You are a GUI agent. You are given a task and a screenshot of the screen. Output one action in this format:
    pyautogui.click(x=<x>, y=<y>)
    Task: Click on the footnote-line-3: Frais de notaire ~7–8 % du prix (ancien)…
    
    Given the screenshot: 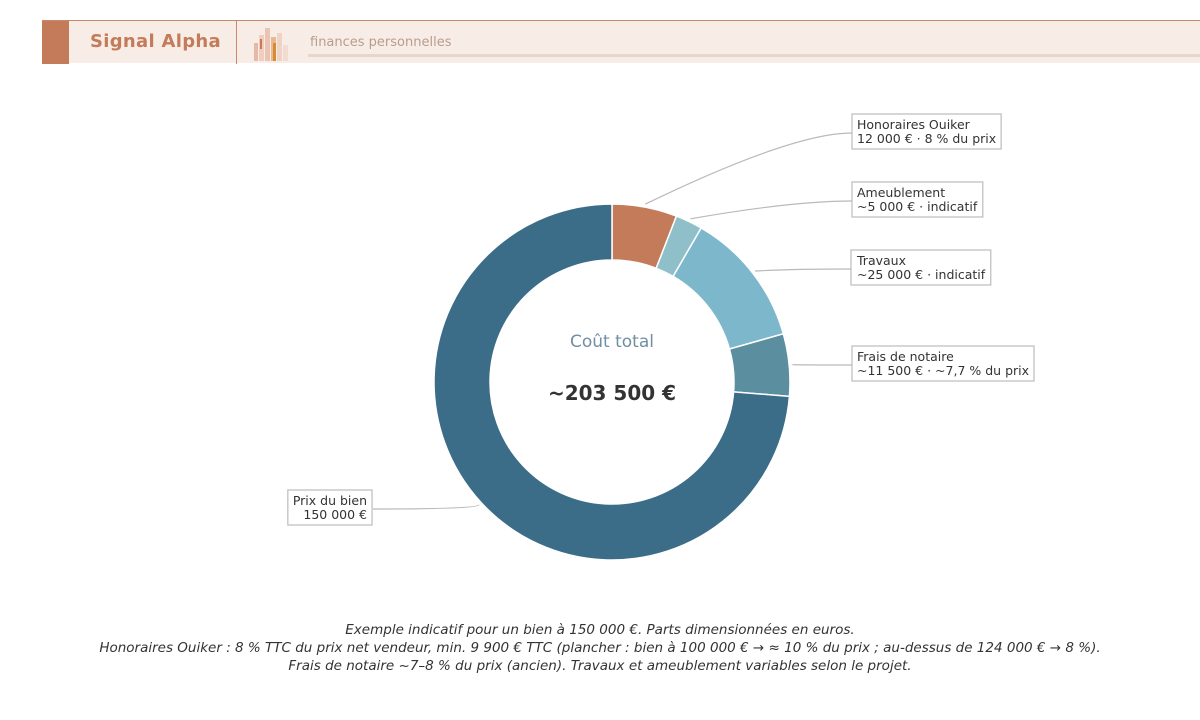 What is the action you would take?
    pyautogui.click(x=600, y=666)
    